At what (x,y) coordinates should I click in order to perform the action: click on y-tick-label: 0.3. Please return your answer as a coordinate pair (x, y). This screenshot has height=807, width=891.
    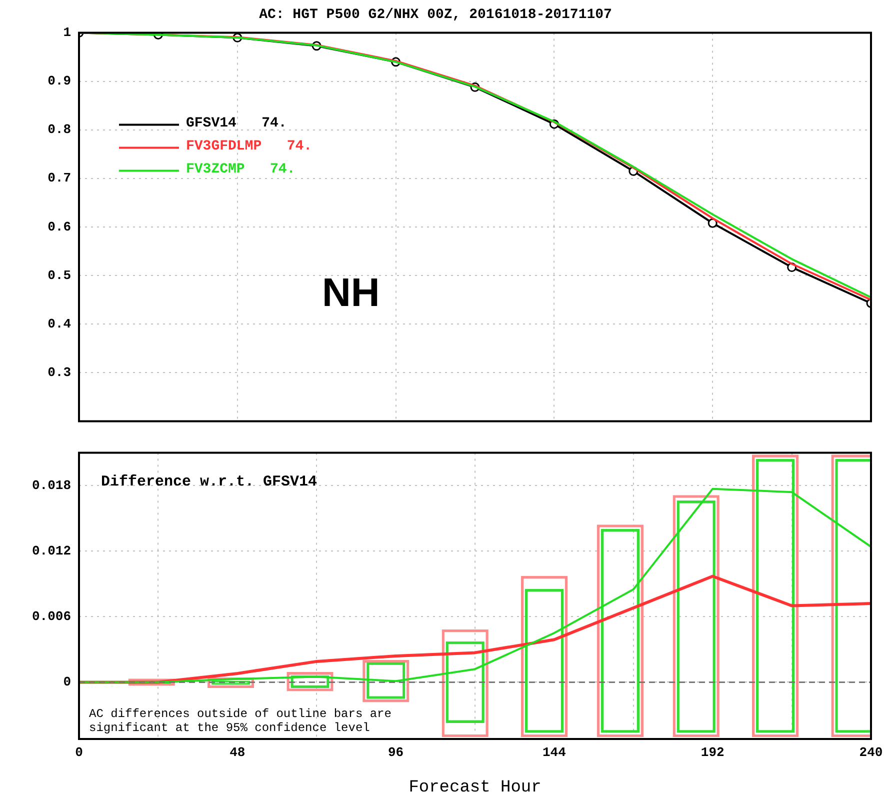
    Looking at the image, I should click on (60, 372).